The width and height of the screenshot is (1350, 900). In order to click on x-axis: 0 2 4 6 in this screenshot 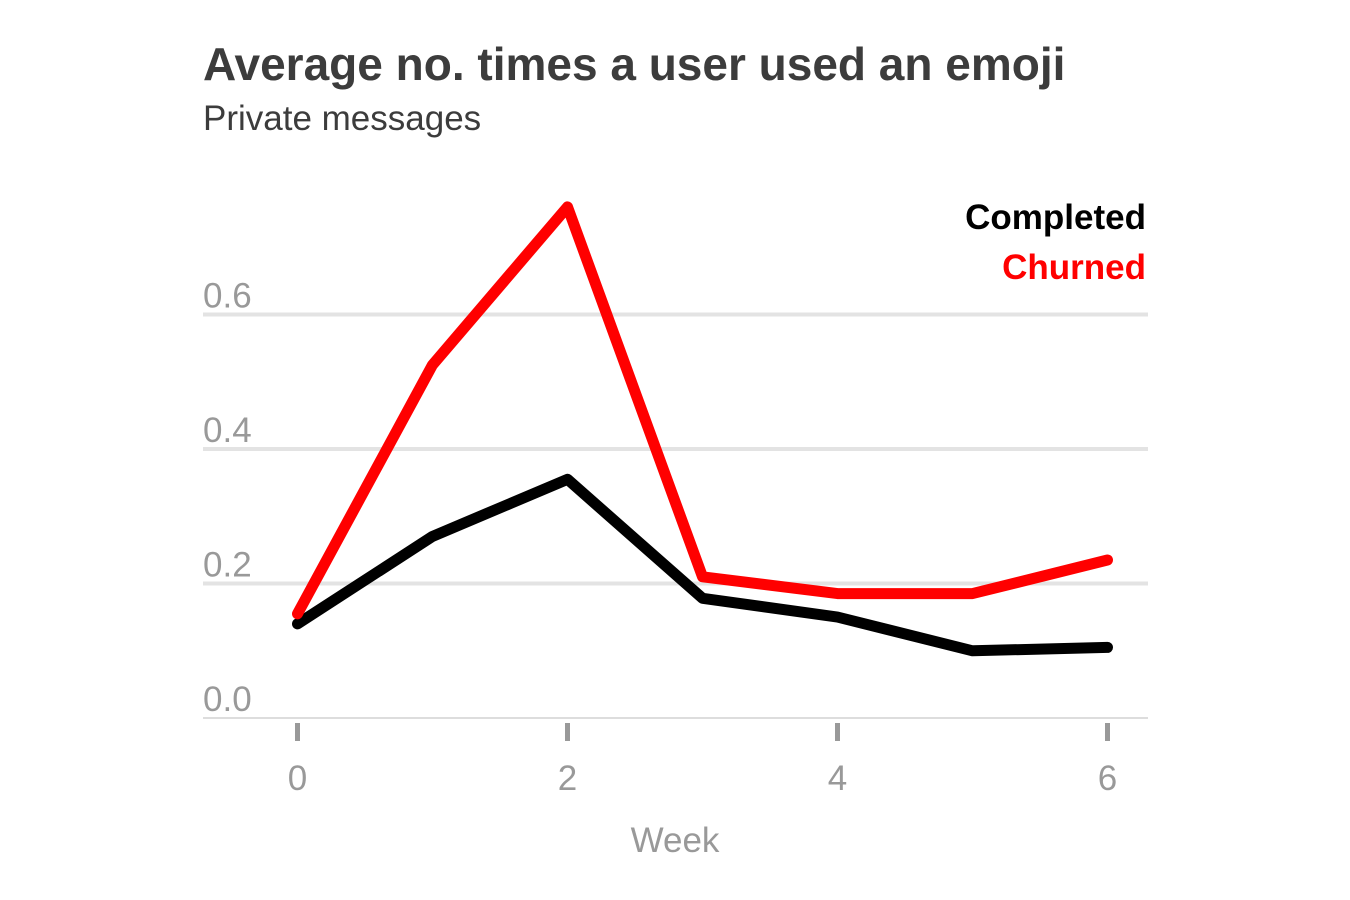, I will do `click(702, 760)`.